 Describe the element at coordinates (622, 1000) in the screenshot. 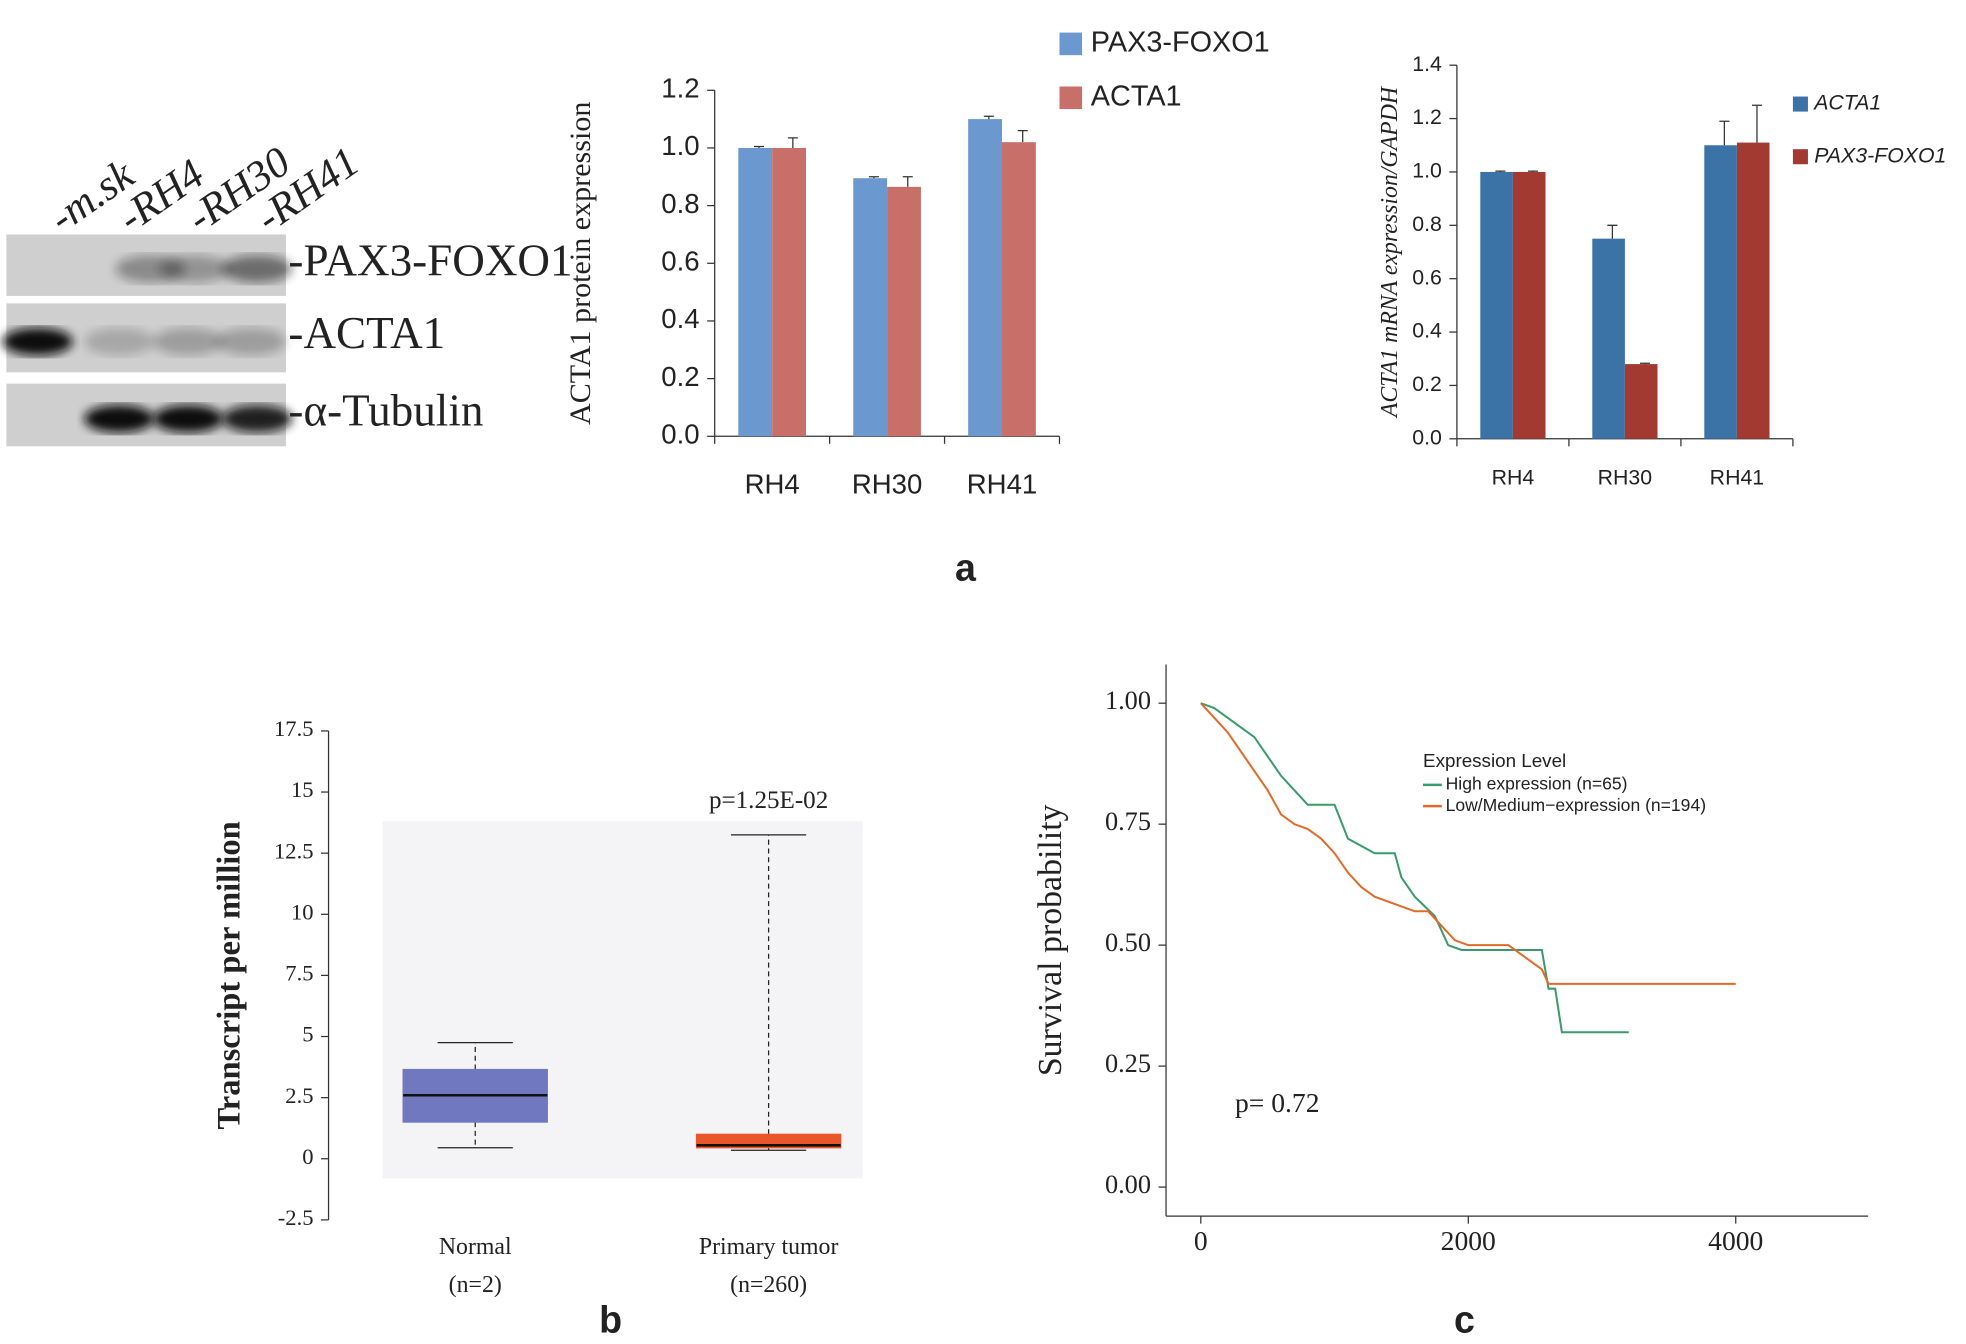

I see `plot-background` at that location.